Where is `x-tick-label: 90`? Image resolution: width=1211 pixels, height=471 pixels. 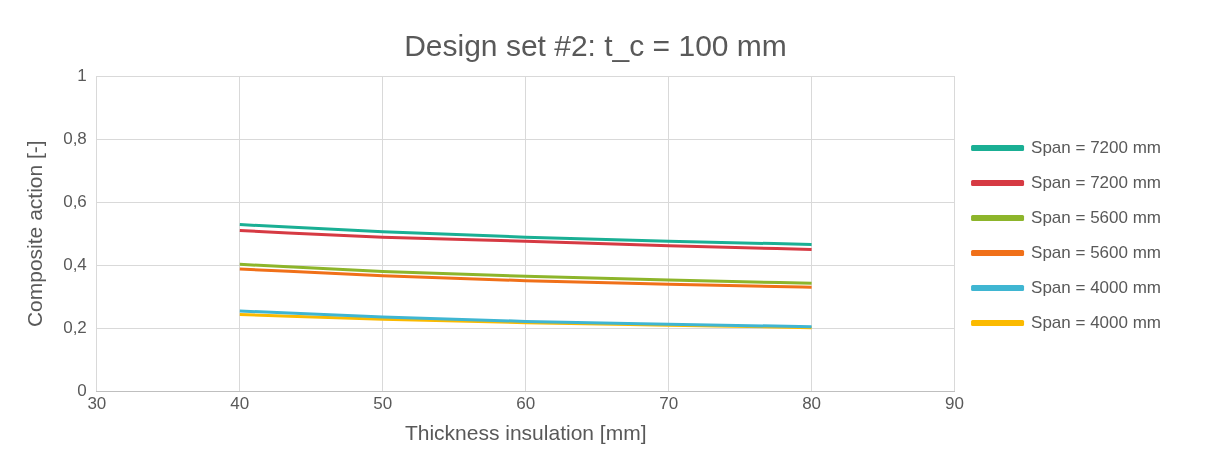
x-tick-label: 90 is located at coordinates (955, 404).